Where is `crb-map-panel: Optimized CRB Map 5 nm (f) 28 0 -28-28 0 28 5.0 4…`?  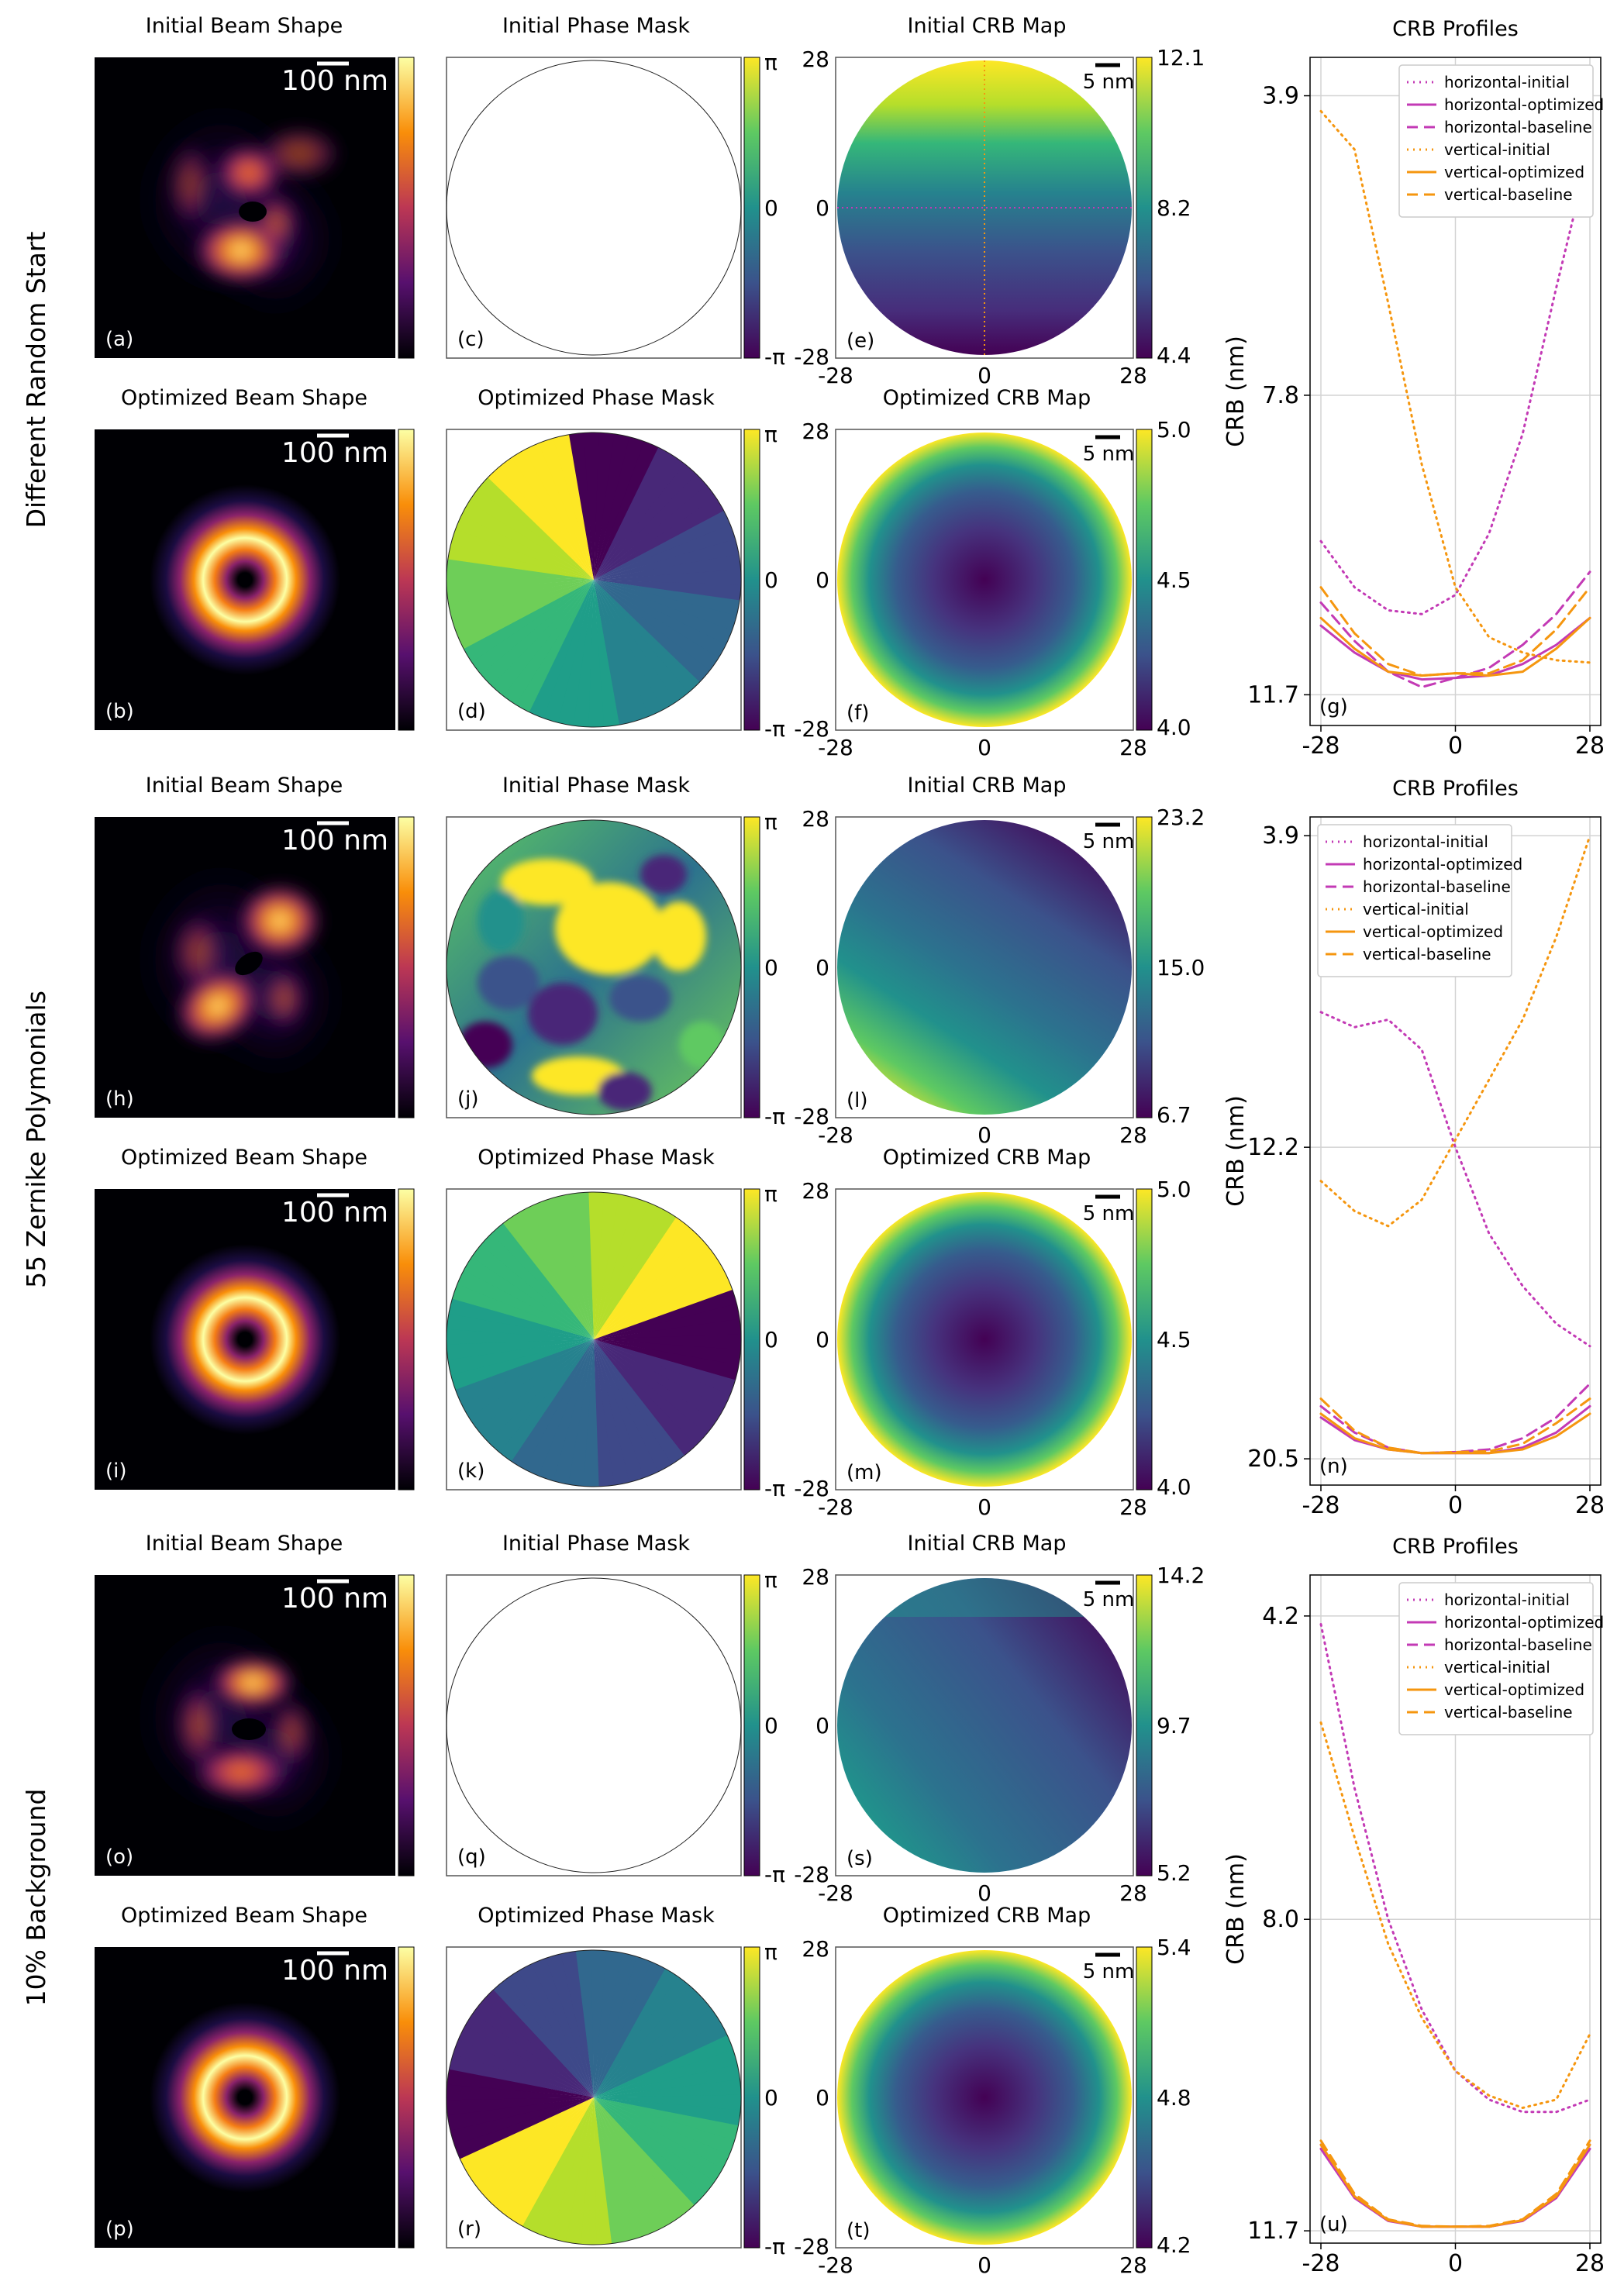
crb-map-panel: Optimized CRB Map 5 nm (f) 28 0 -28-28 0 28 5.0 4… is located at coordinates (992, 573).